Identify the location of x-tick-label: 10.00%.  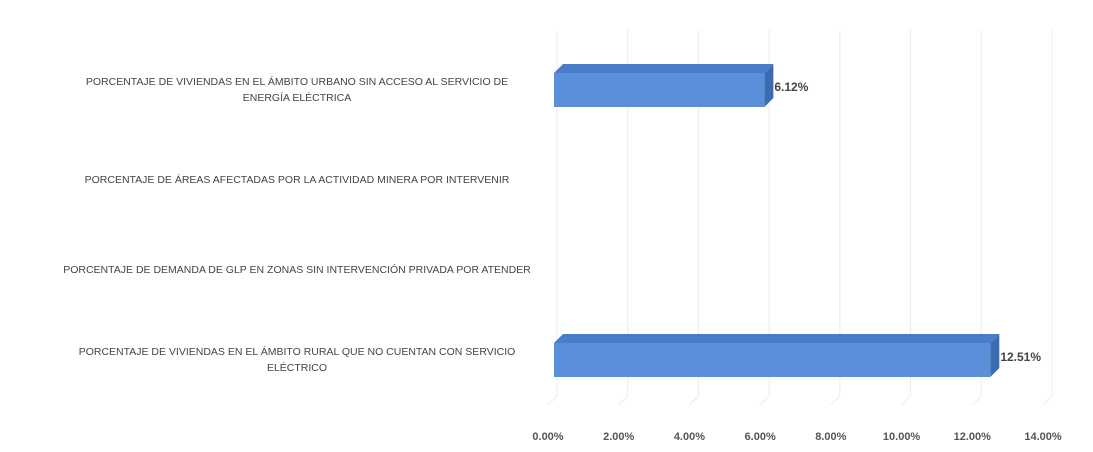
(902, 437).